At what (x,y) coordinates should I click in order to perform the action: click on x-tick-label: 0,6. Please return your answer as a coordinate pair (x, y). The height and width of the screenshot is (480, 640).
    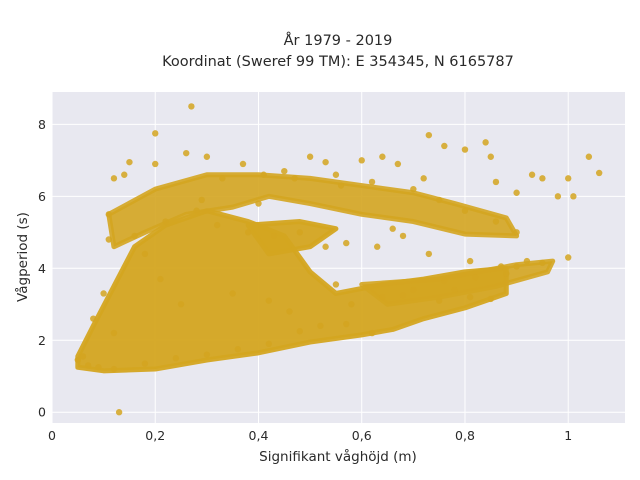
    Looking at the image, I should click on (362, 435).